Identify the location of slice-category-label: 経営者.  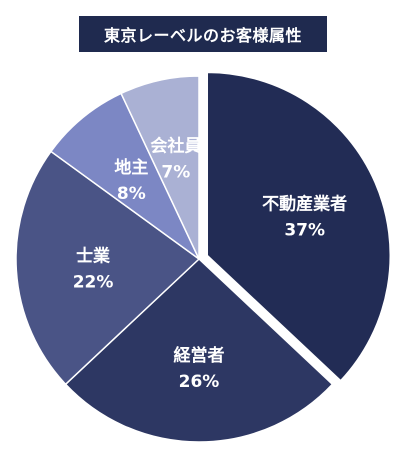
(199, 355).